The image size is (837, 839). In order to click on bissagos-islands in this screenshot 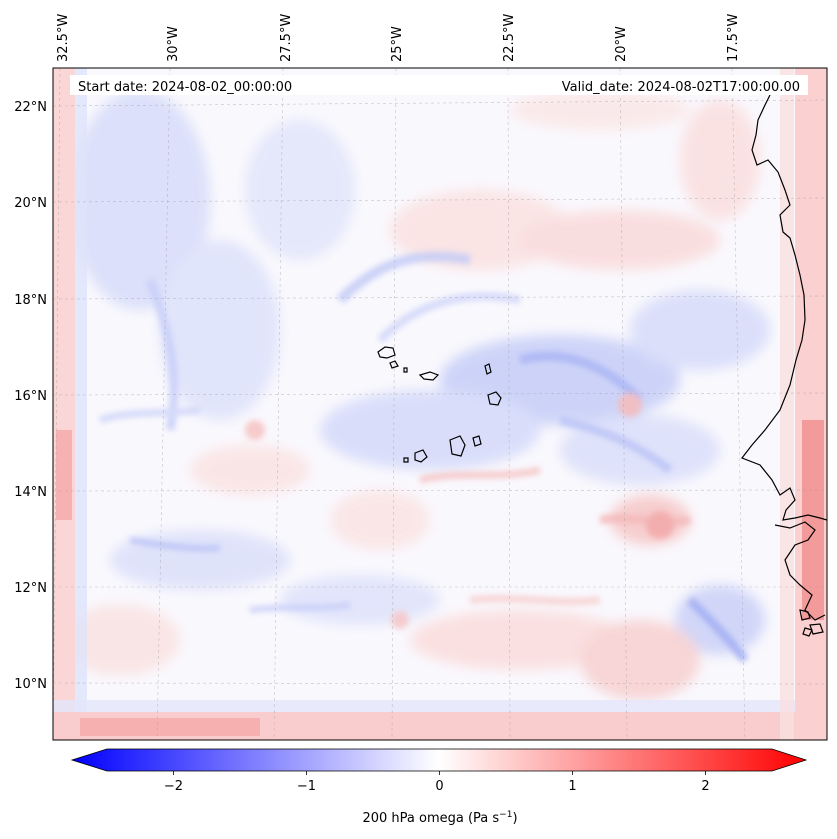, I will do `click(811, 623)`.